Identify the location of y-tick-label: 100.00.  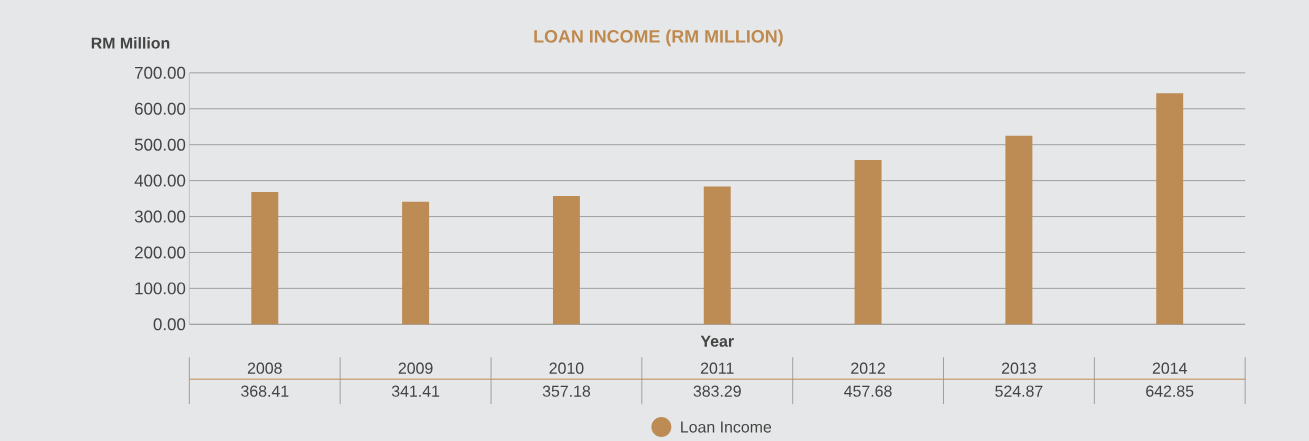
(160, 288).